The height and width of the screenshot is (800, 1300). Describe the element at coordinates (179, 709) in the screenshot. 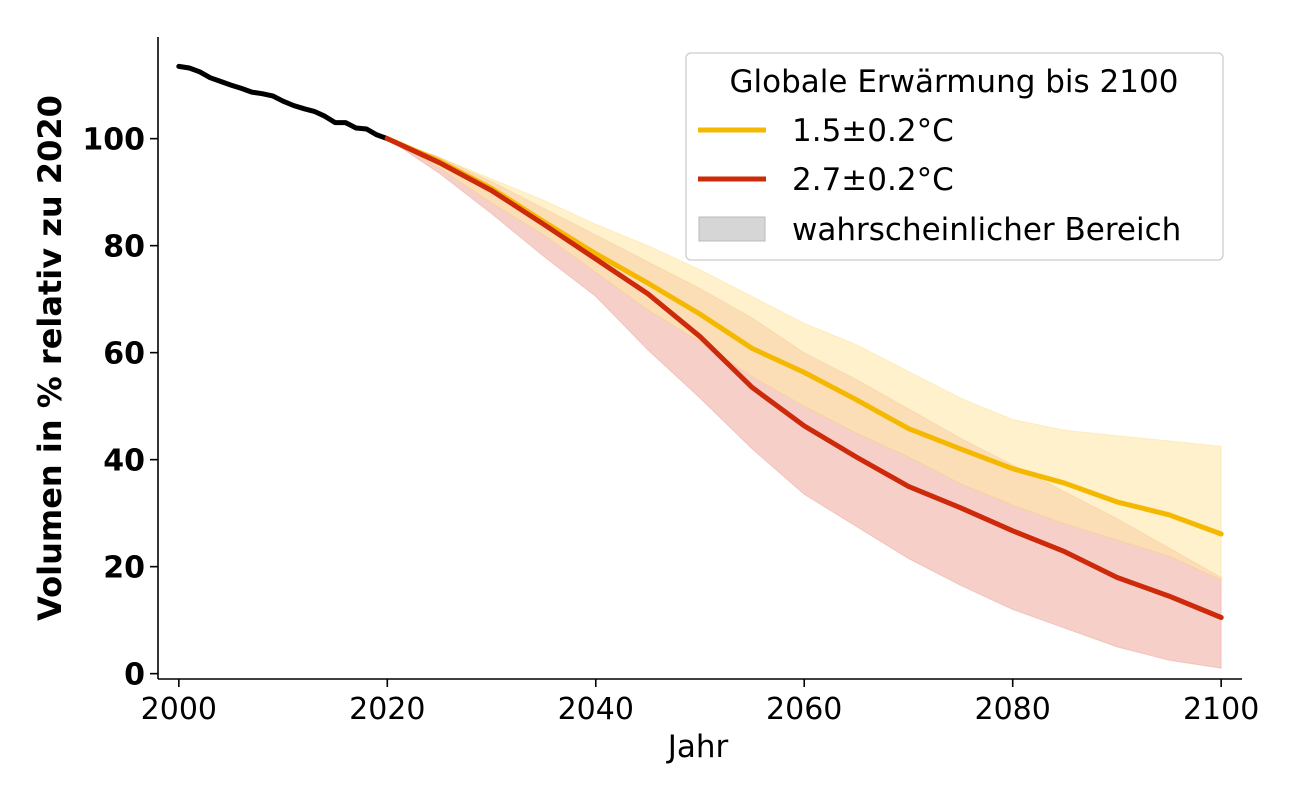

I see `x-tick-label: 2000` at that location.